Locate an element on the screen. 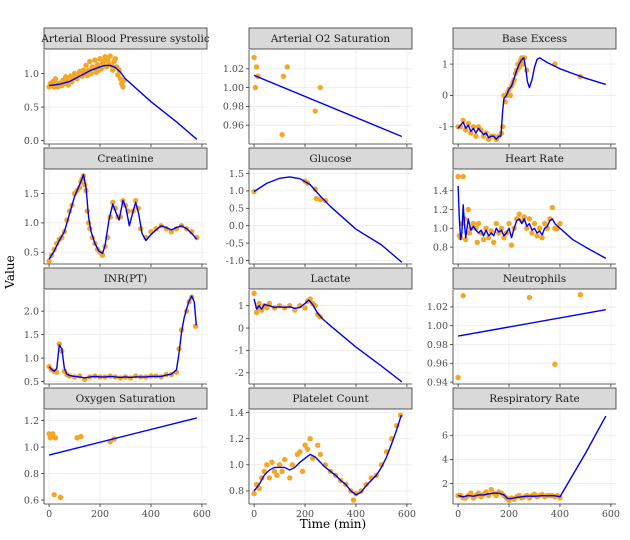 This screenshot has height=540, width=630. y-tick-label: -1 is located at coordinates (239, 351).